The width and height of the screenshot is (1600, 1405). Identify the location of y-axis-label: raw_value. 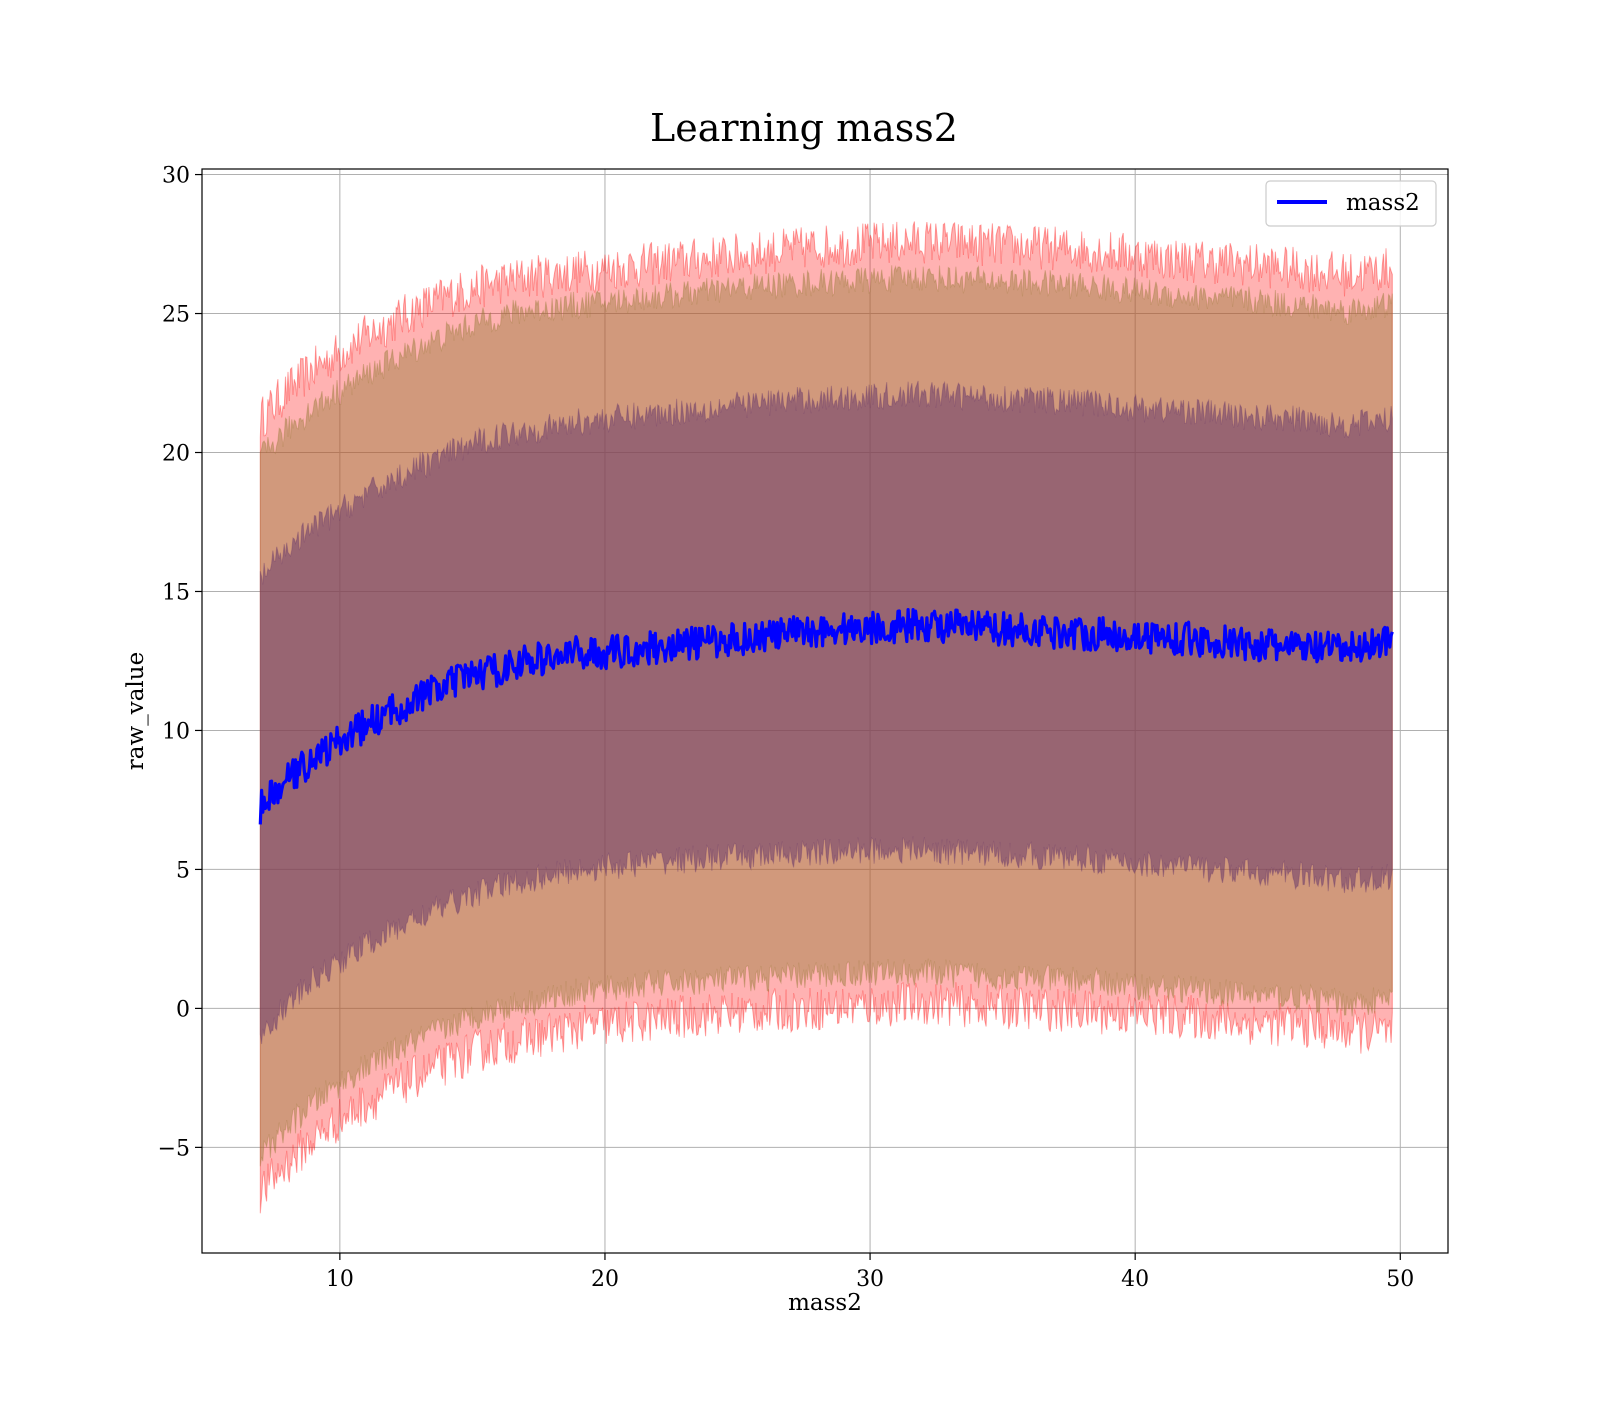
(136, 711).